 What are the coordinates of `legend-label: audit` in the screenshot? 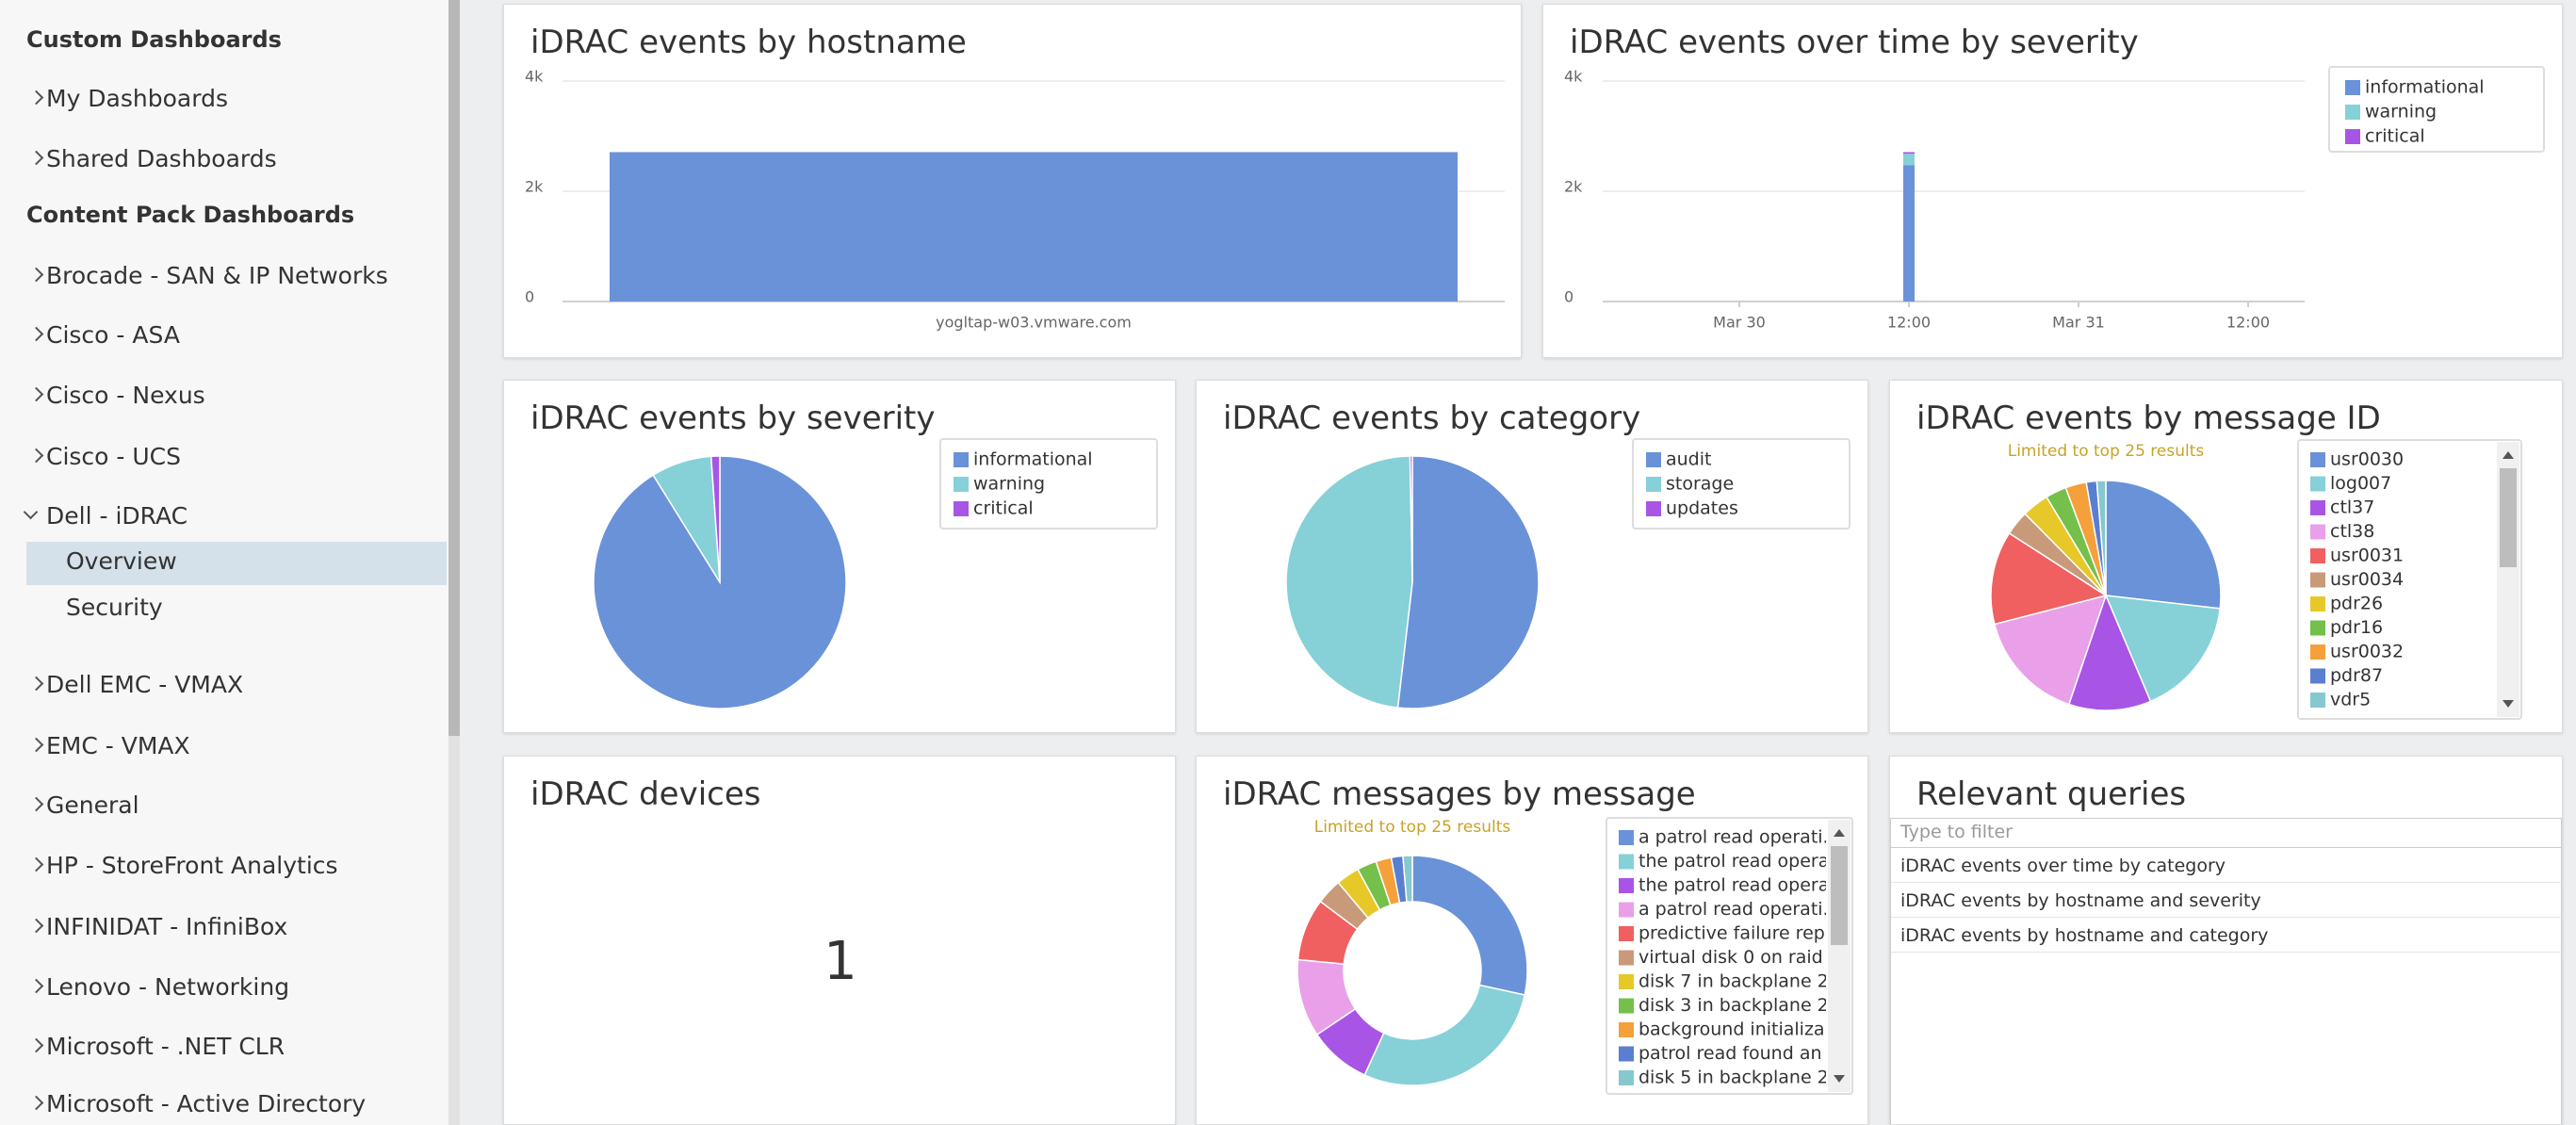 It's located at (1688, 459).